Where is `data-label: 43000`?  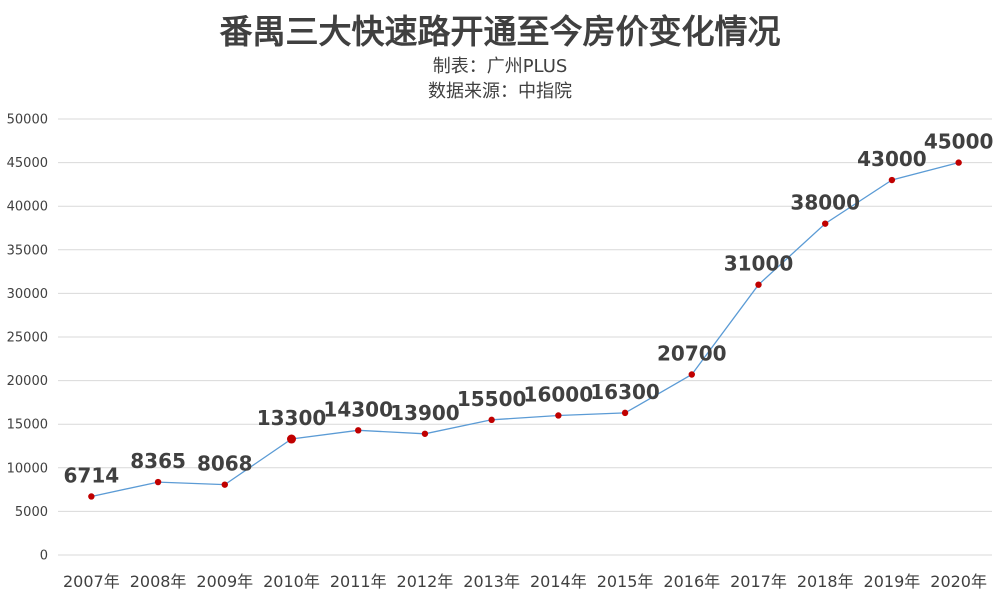 data-label: 43000 is located at coordinates (892, 159).